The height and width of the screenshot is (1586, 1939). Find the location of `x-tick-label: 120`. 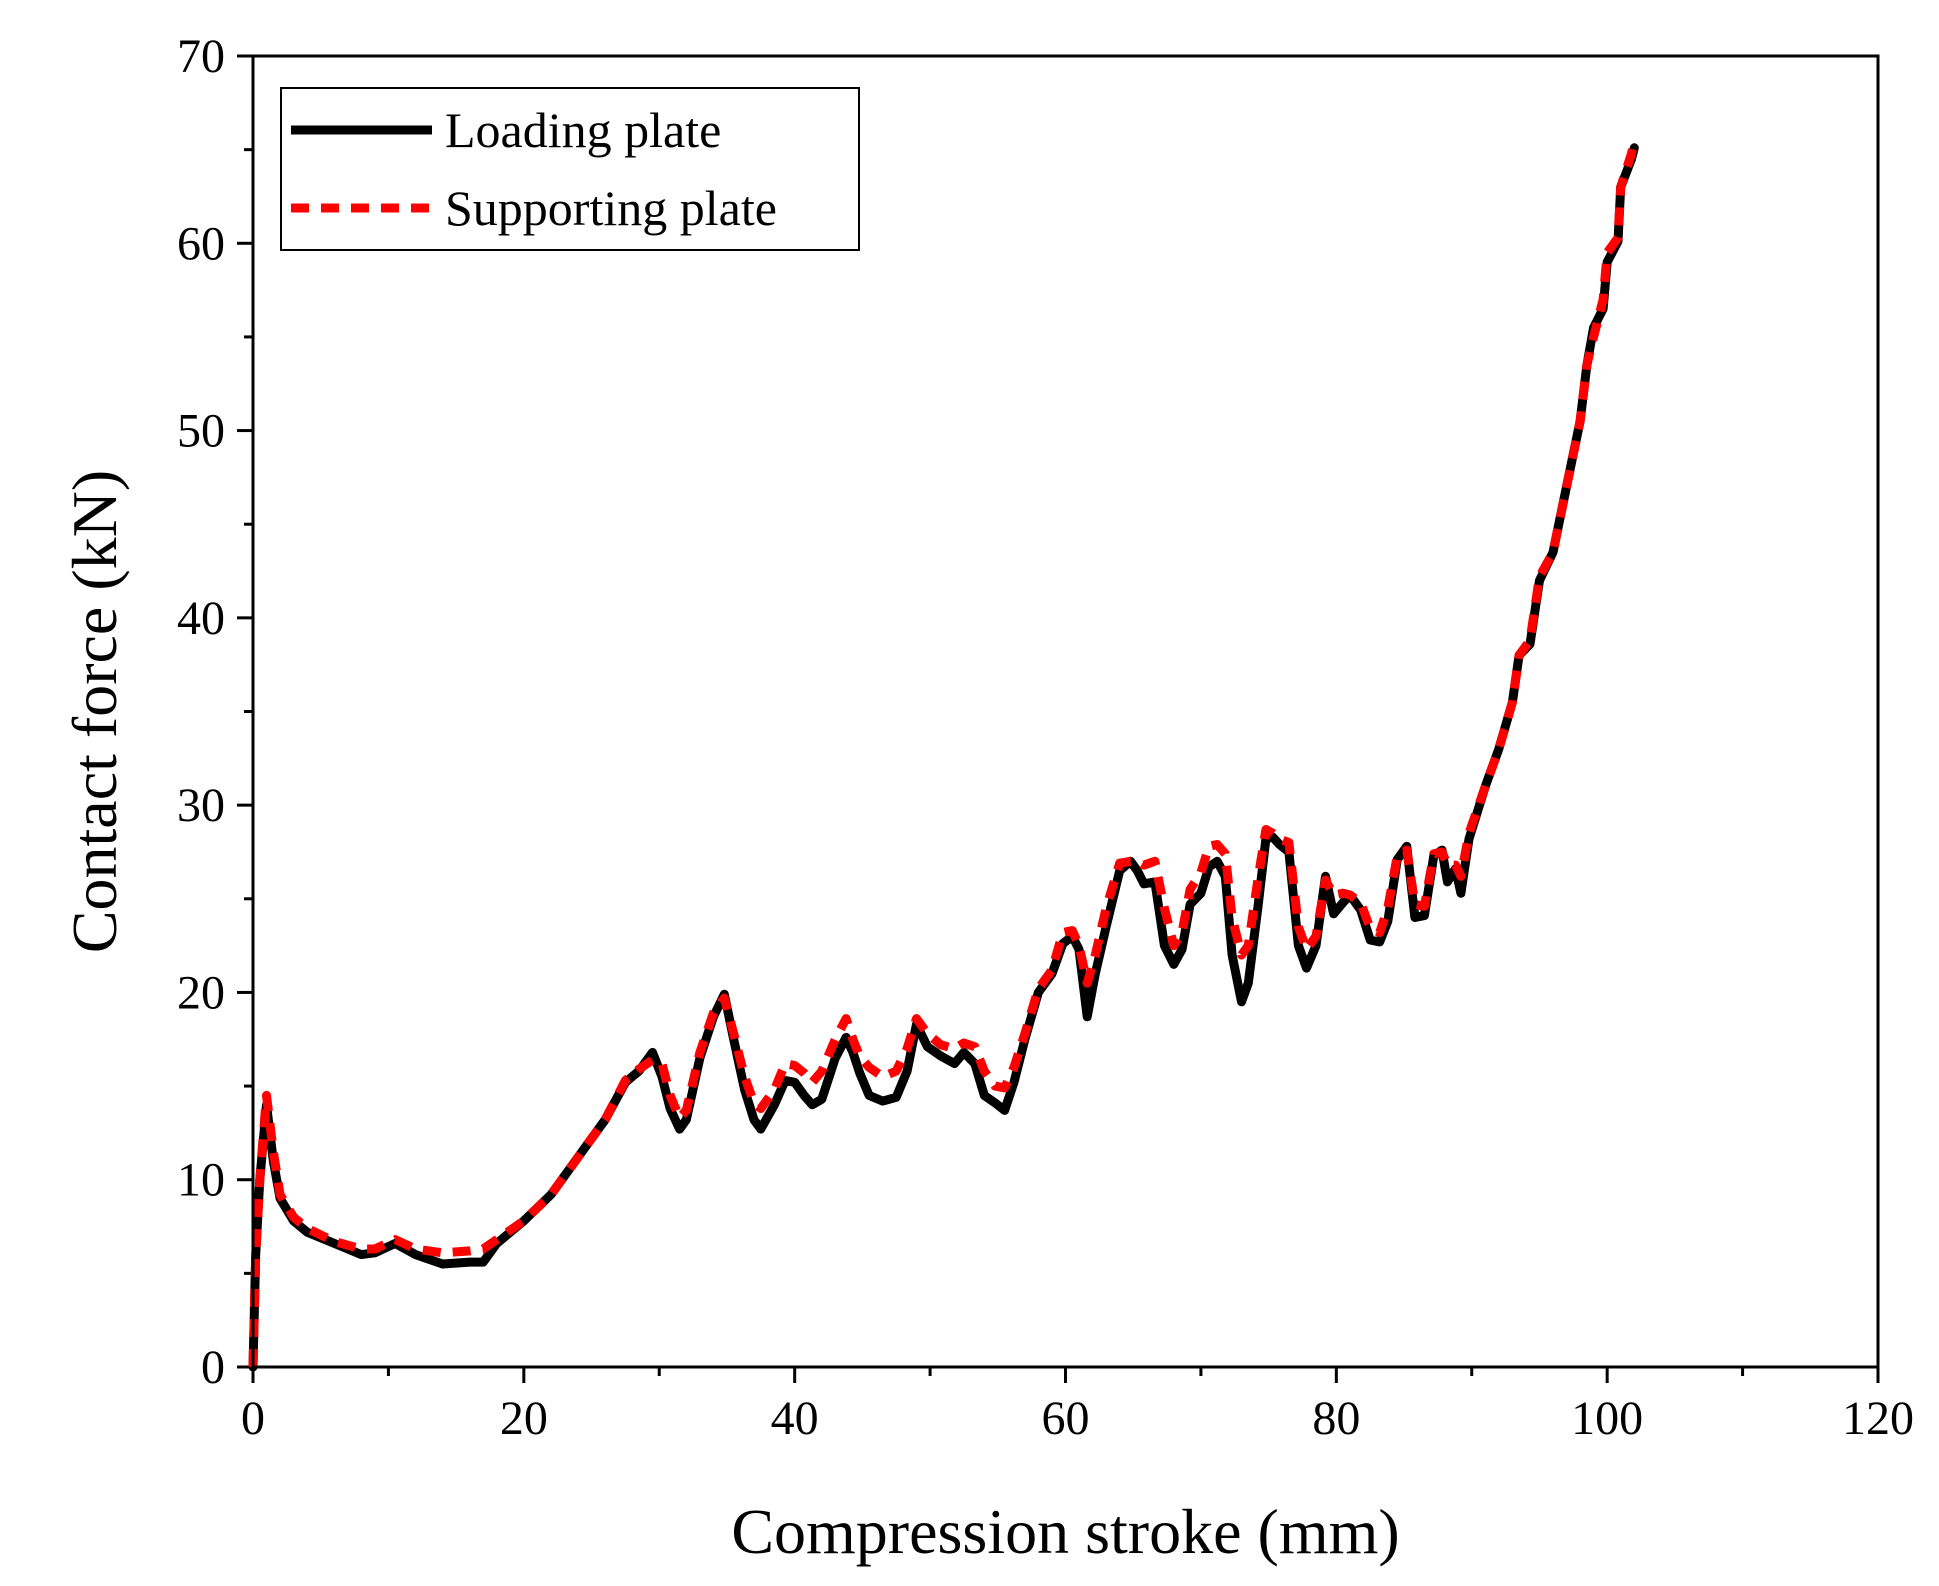

x-tick-label: 120 is located at coordinates (1878, 1418).